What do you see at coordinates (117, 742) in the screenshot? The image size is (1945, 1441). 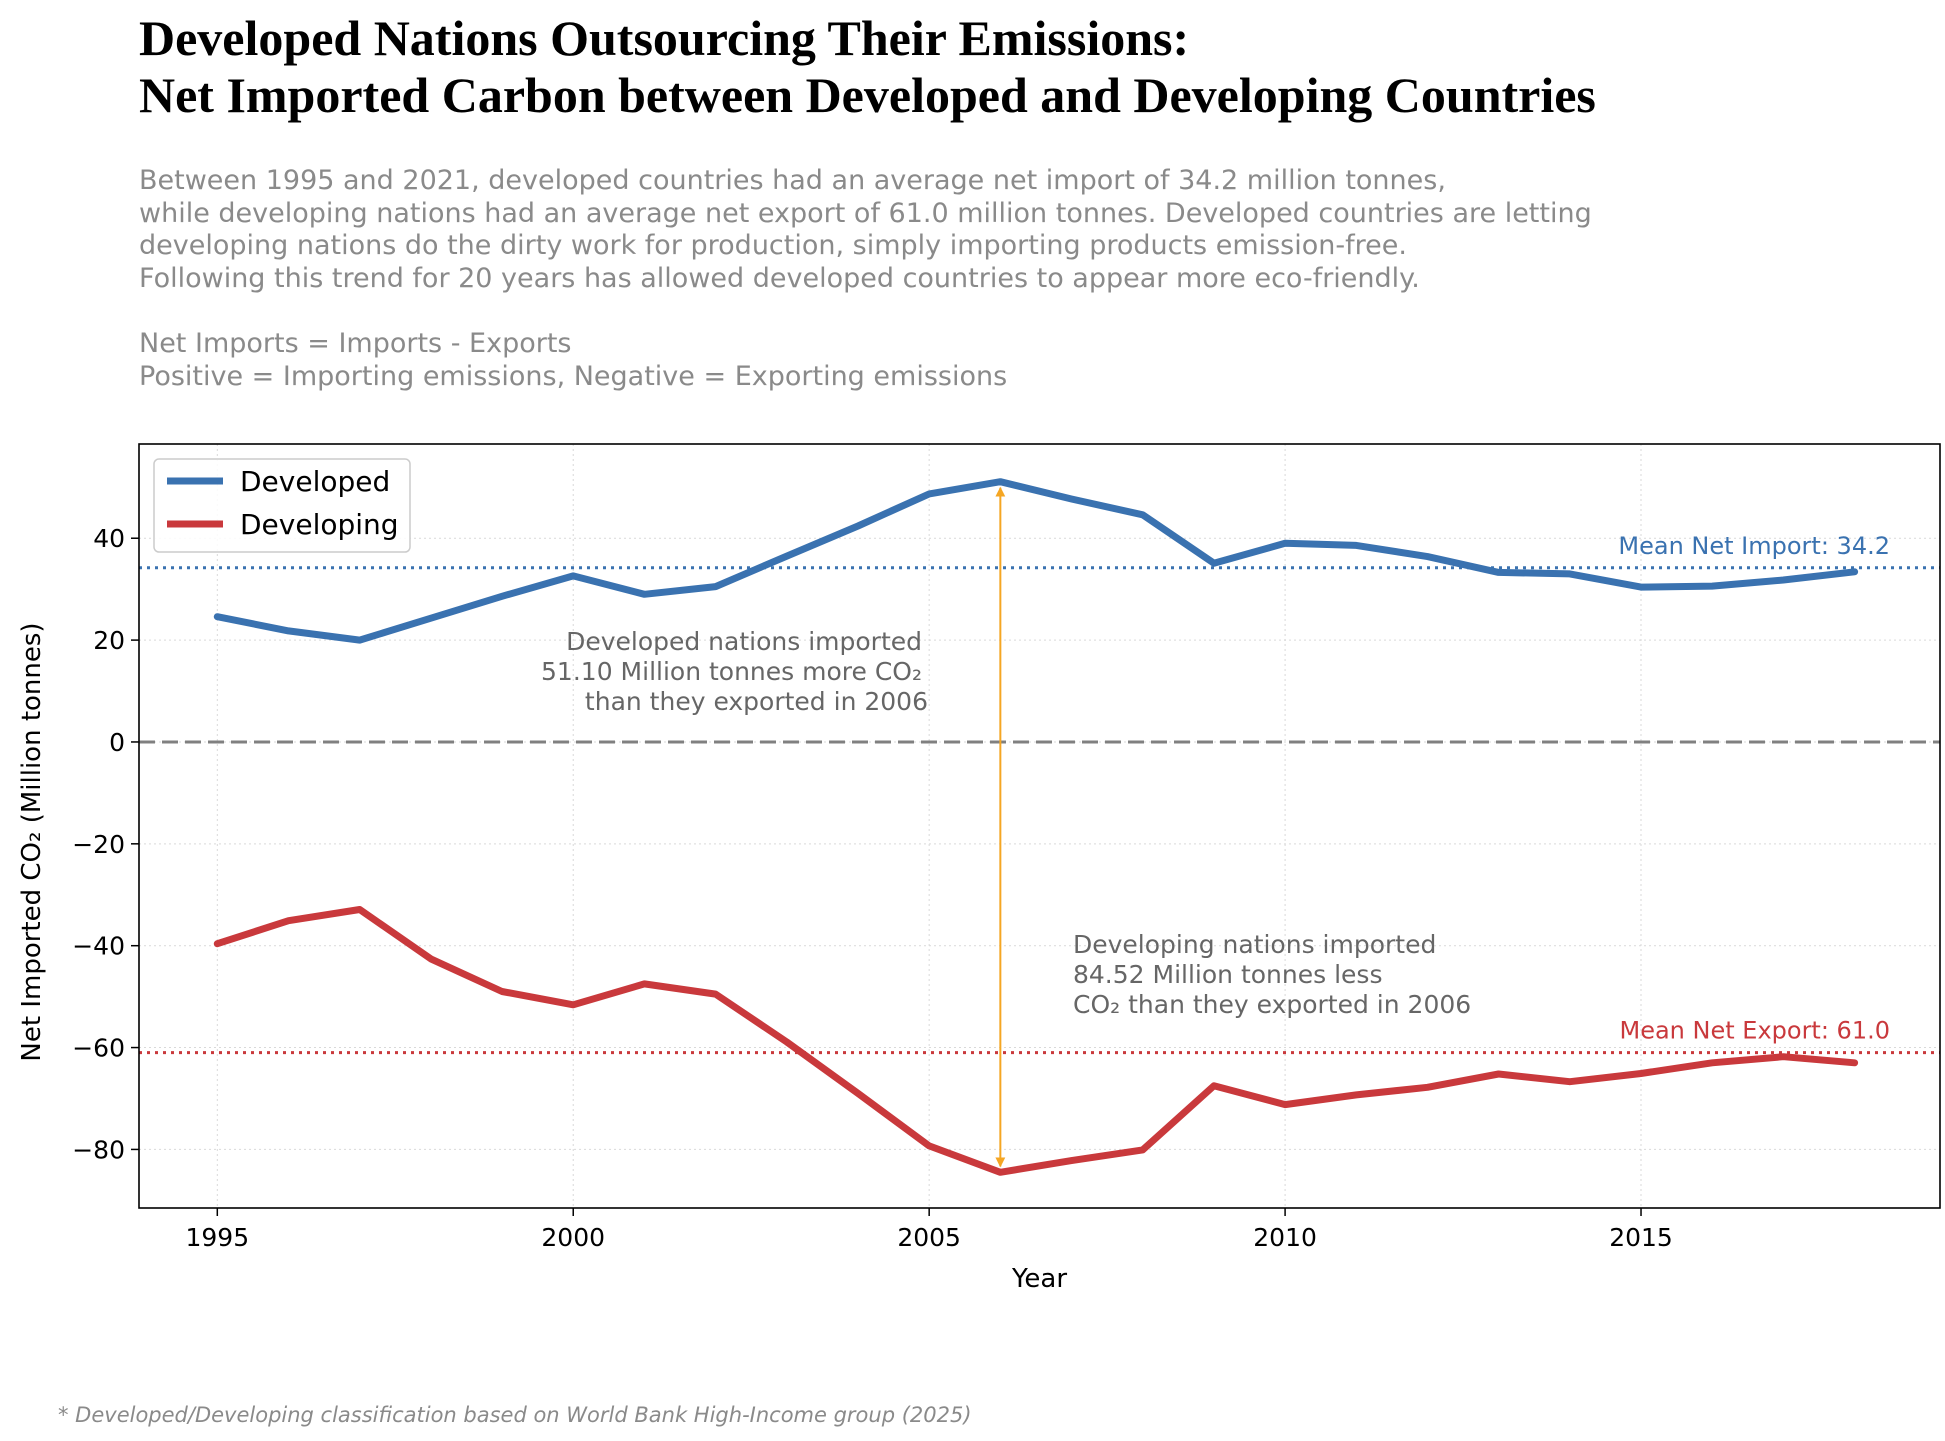 I see `y-tick-label: 0` at bounding box center [117, 742].